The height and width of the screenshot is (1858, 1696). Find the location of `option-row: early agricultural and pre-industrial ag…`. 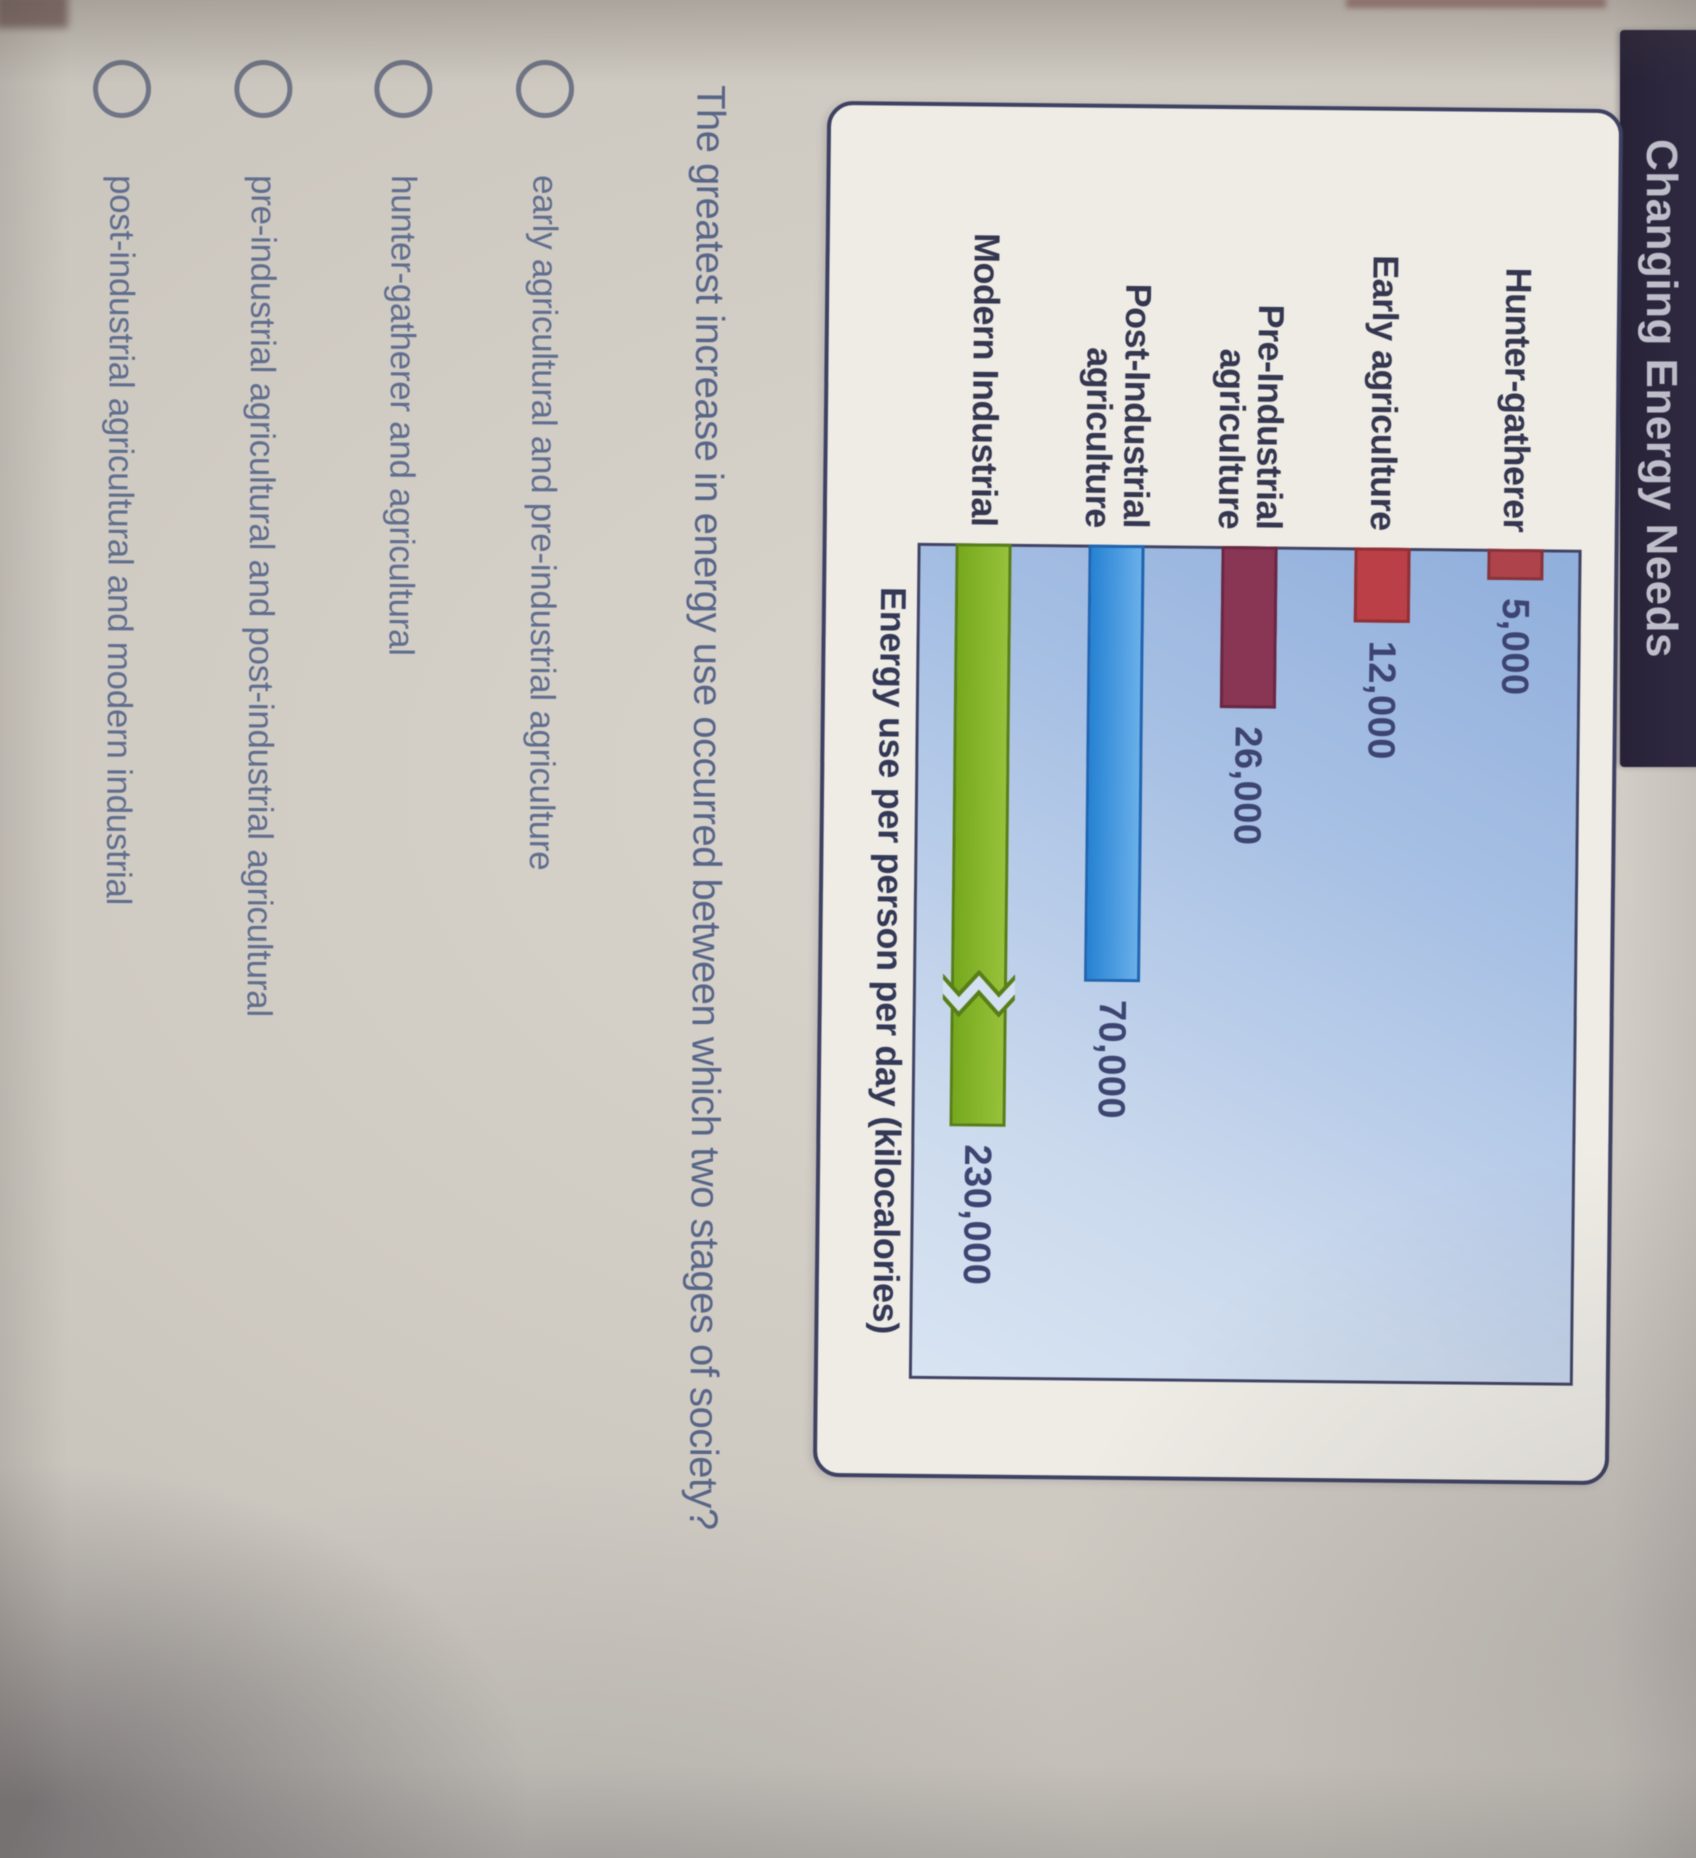

option-row: early agricultural and pre-industrial ag… is located at coordinates (543, 465).